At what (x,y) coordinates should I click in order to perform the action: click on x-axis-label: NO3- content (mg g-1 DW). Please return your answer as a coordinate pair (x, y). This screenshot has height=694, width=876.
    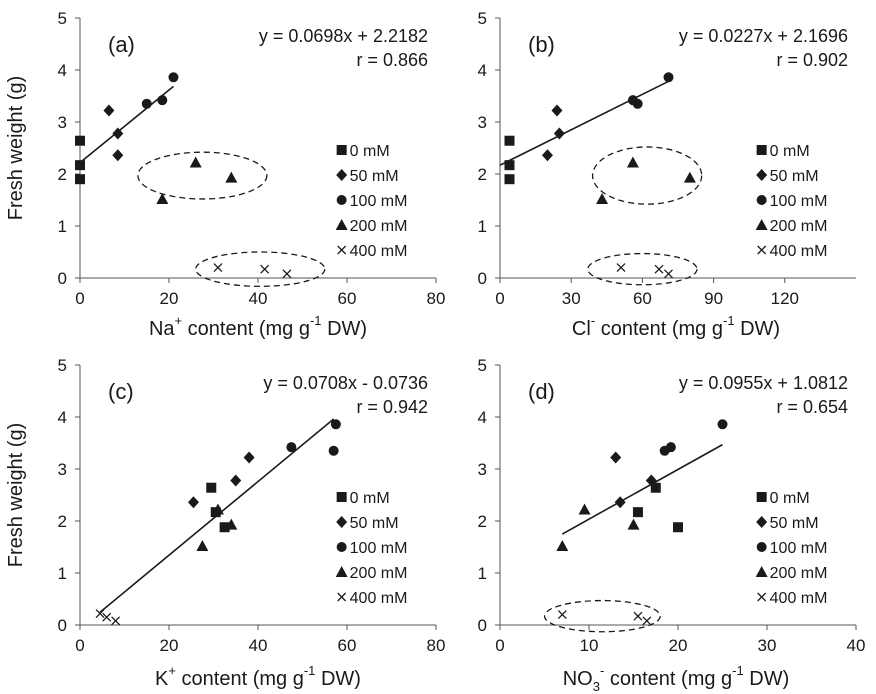
    Looking at the image, I should click on (676, 678).